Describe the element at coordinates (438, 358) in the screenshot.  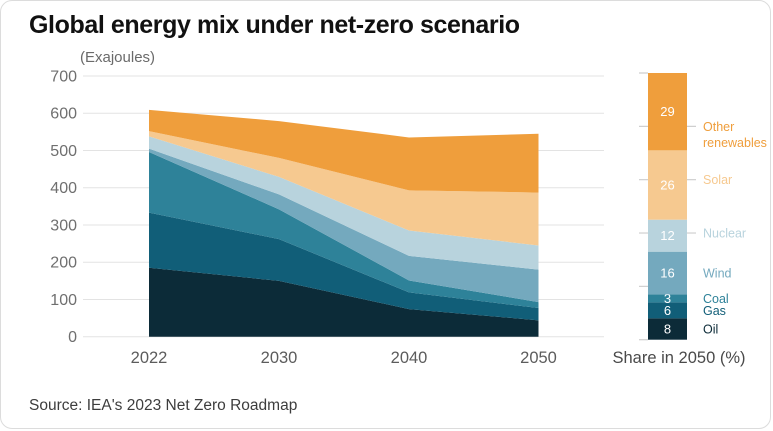
I see `x-axis-labels: 2022 2030 2040 2050 Share in 2050 (%)` at that location.